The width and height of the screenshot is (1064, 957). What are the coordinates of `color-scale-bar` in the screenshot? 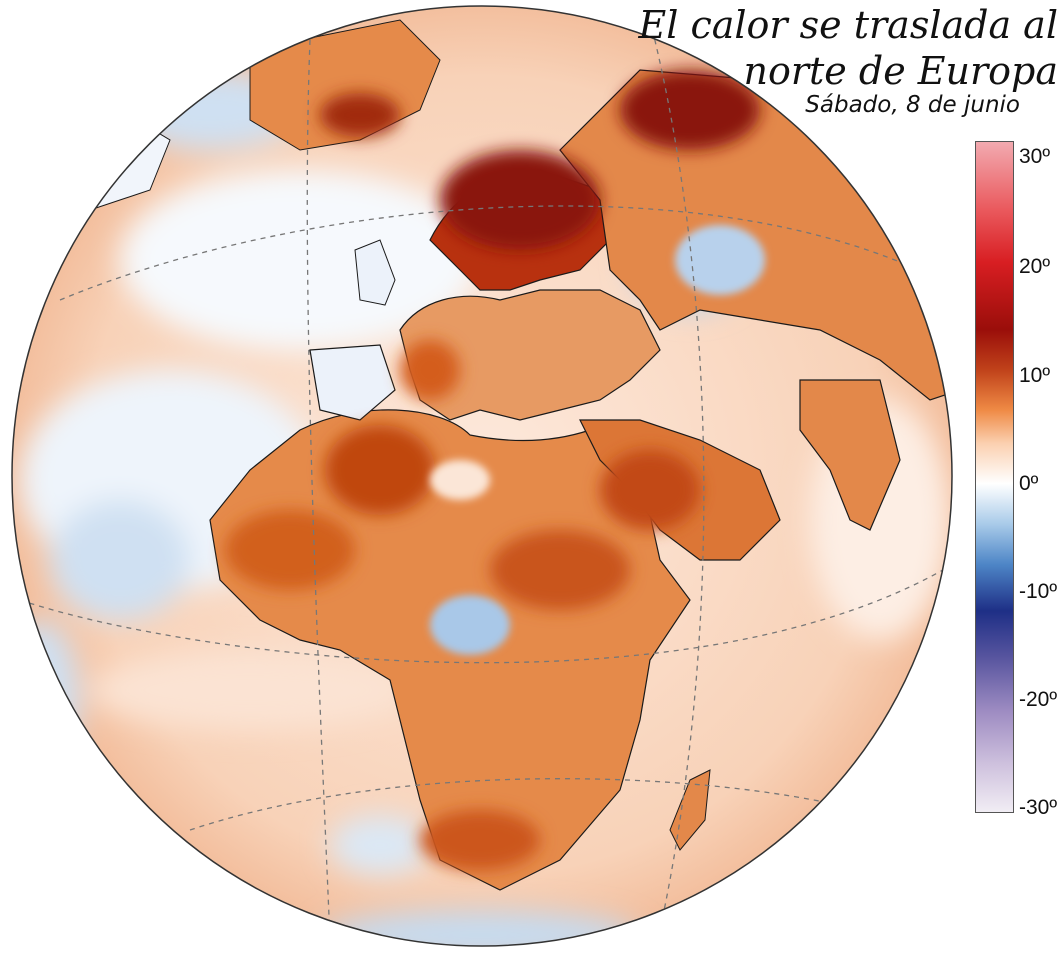 It's located at (994, 477).